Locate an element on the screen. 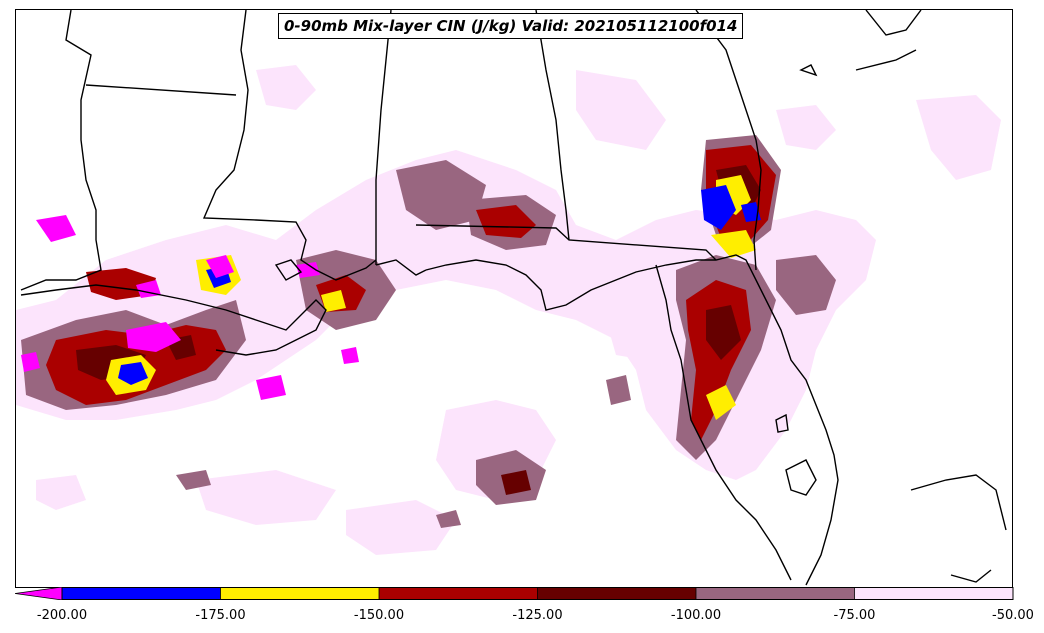 Image resolution: width=1044 pixels, height=633 pixels. colorbar-frame is located at coordinates (537, 593).